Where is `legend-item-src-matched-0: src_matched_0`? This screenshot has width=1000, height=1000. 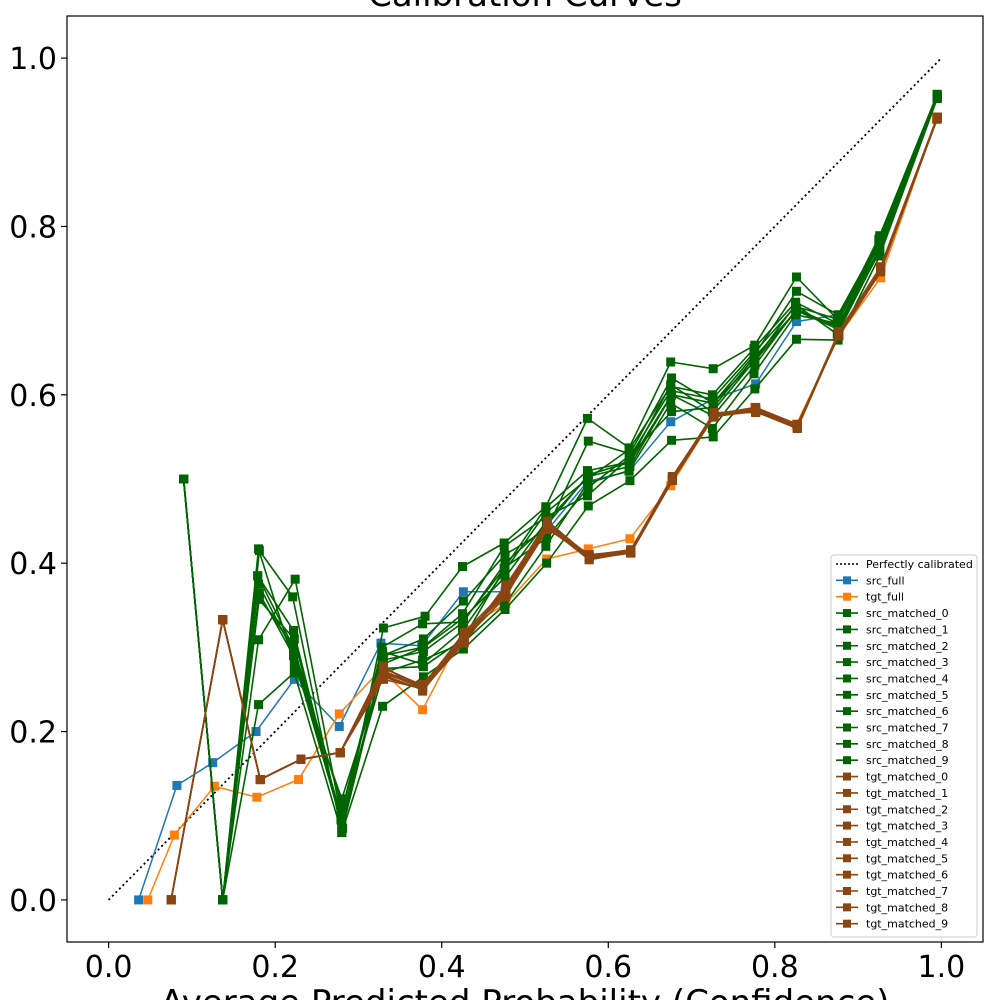 legend-item-src-matched-0: src_matched_0 is located at coordinates (892, 613).